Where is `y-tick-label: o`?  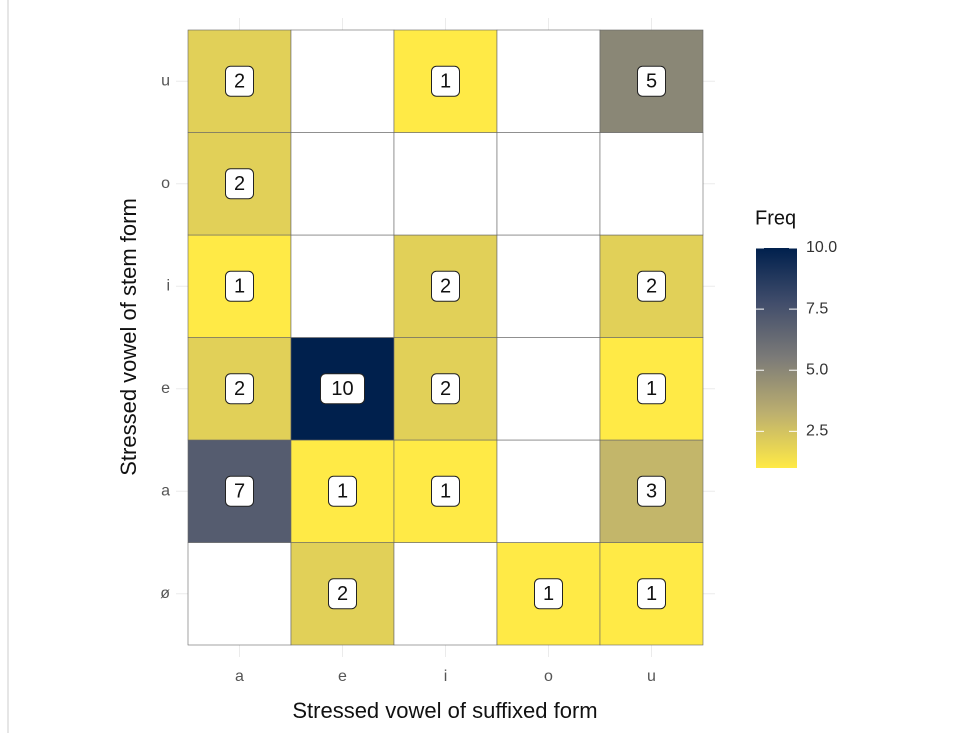 y-tick-label: o is located at coordinates (165, 183).